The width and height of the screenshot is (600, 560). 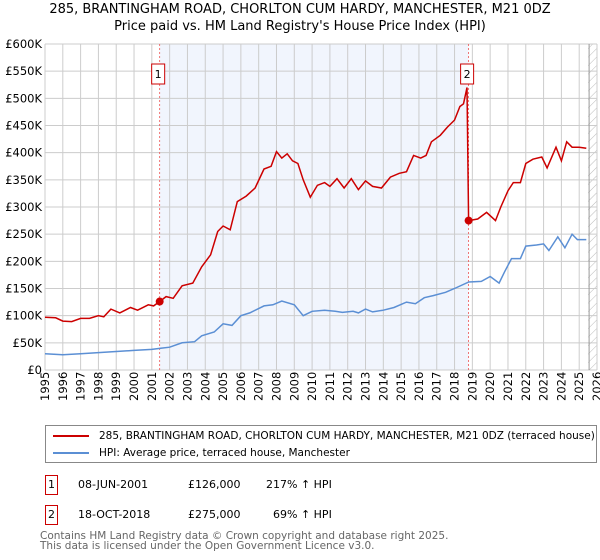 What do you see at coordinates (294, 386) in the screenshot?
I see `x-tick-label: 2009` at bounding box center [294, 386].